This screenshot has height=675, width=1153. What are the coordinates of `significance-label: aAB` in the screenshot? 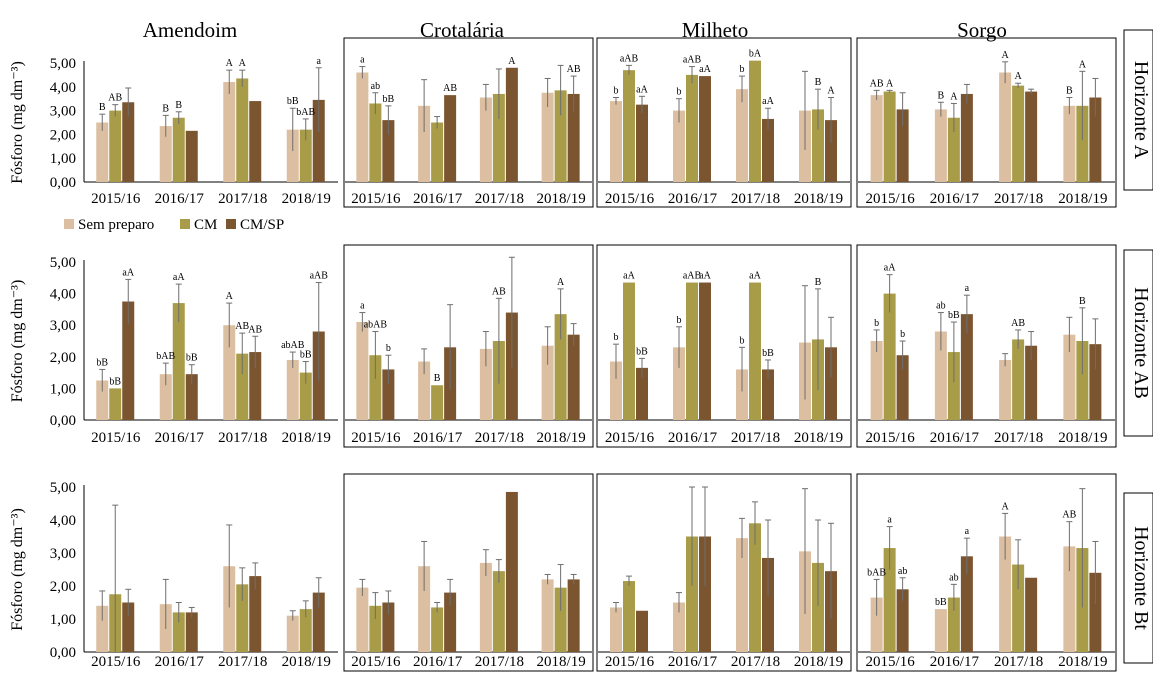 It's located at (629, 58).